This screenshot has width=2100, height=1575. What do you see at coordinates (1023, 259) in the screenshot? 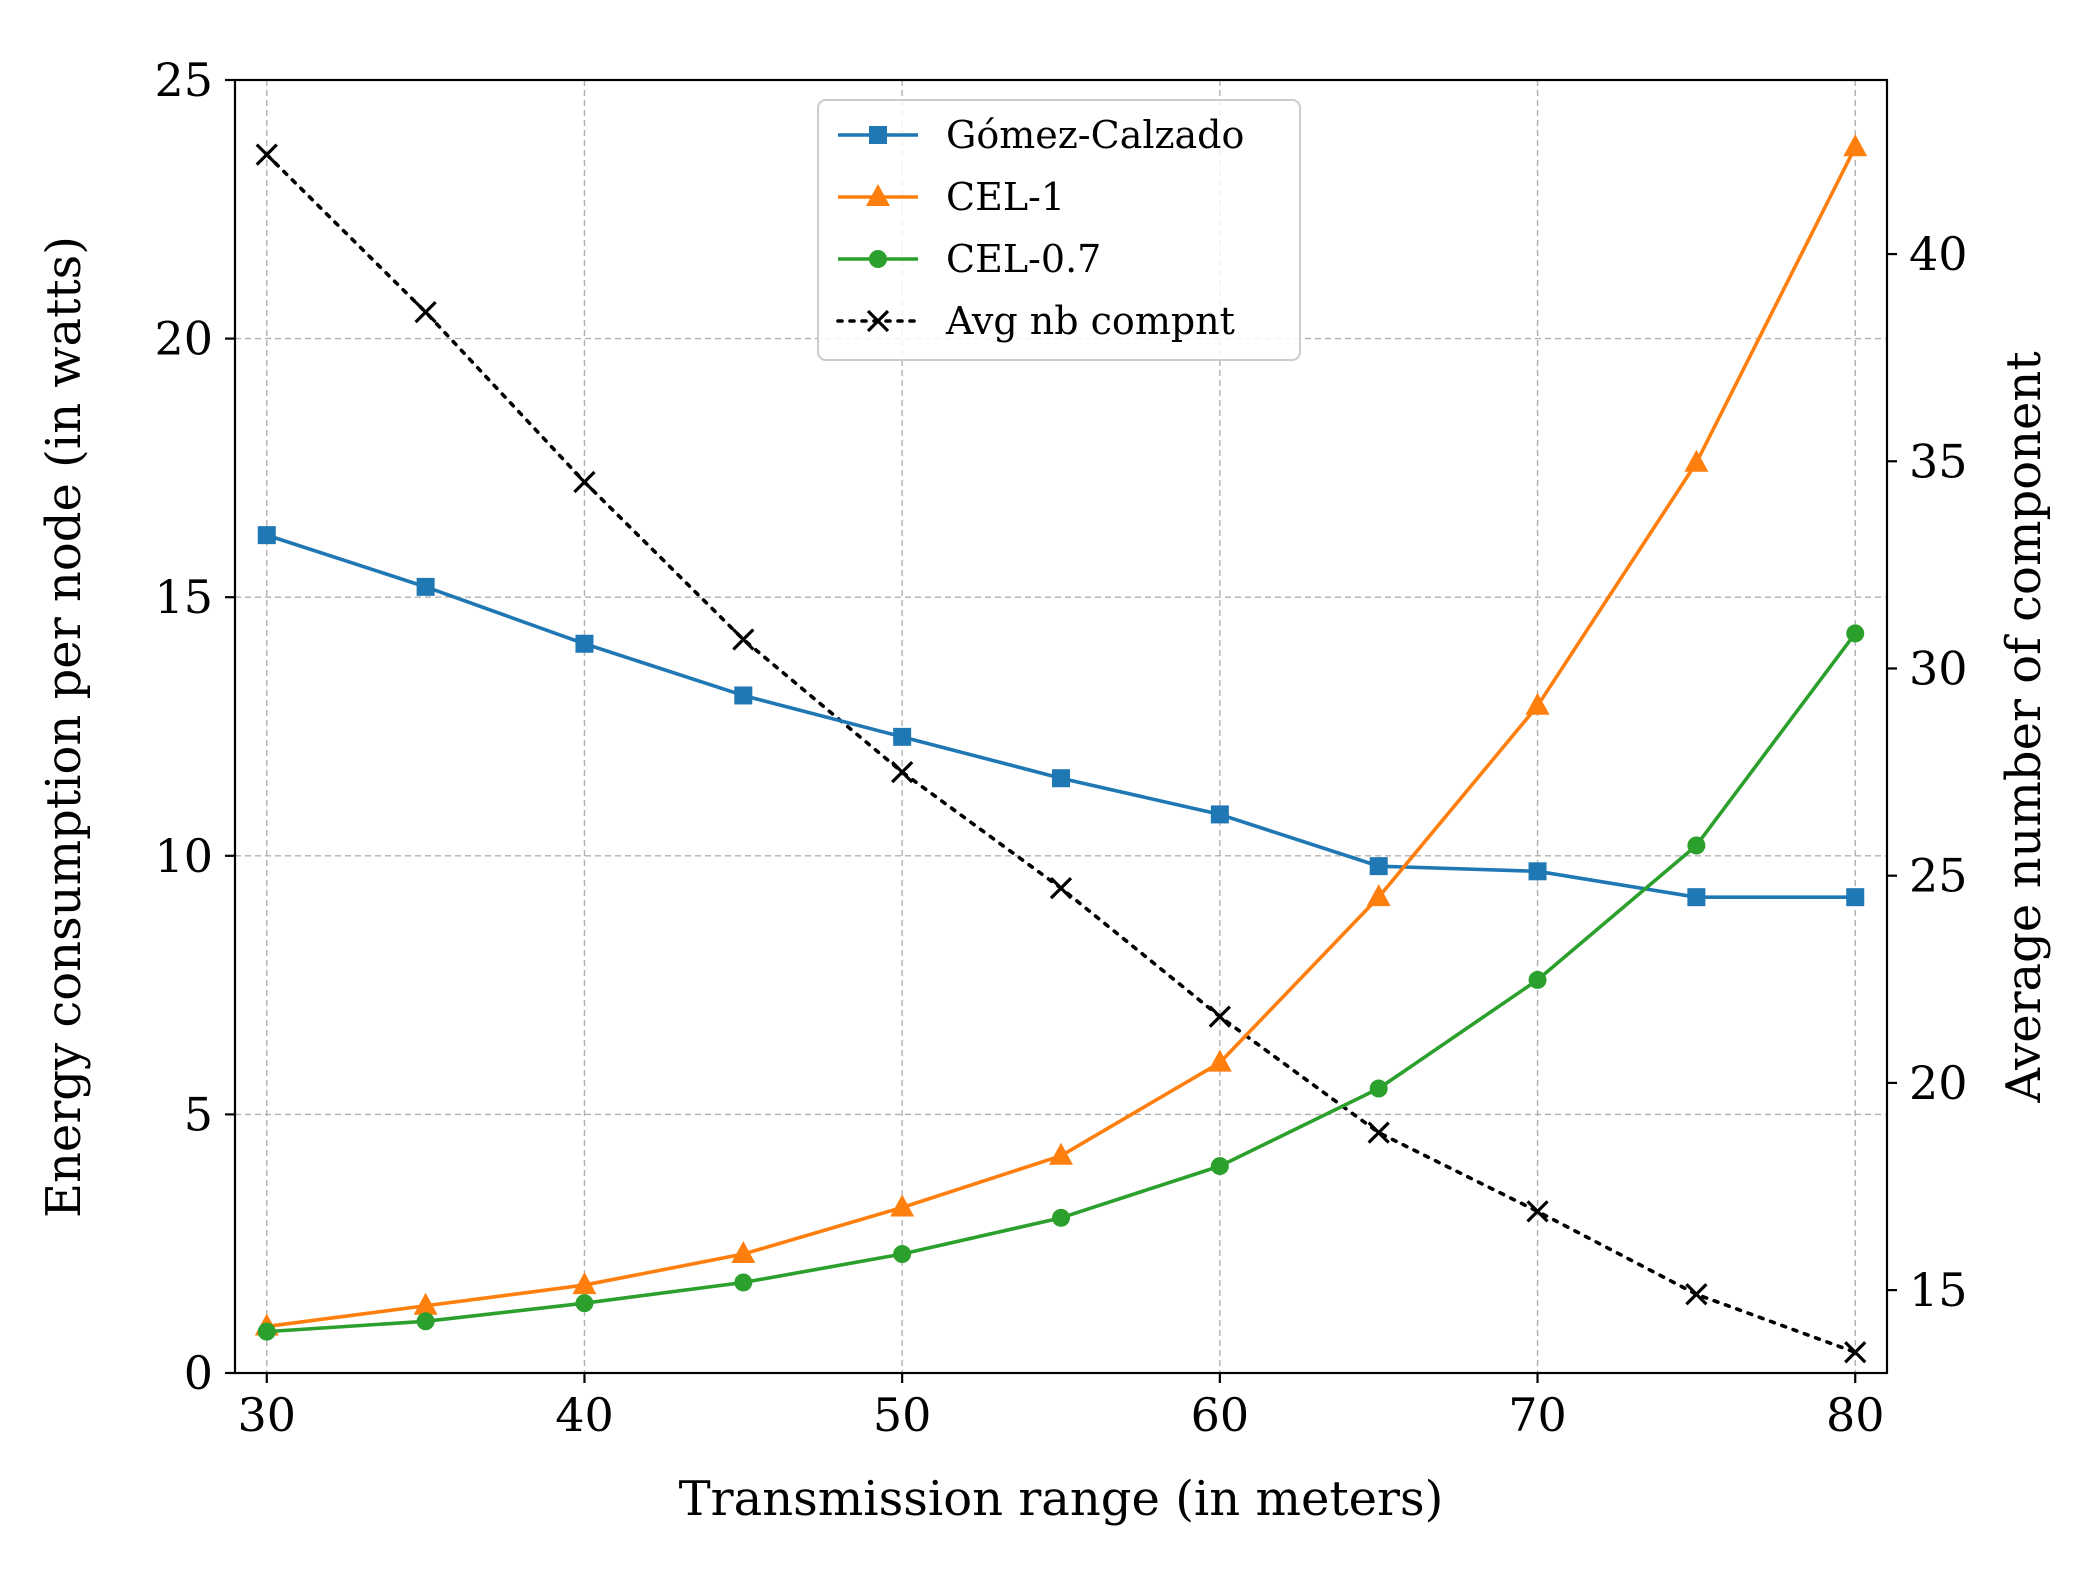
I see `legend-label: CEL-0.7` at bounding box center [1023, 259].